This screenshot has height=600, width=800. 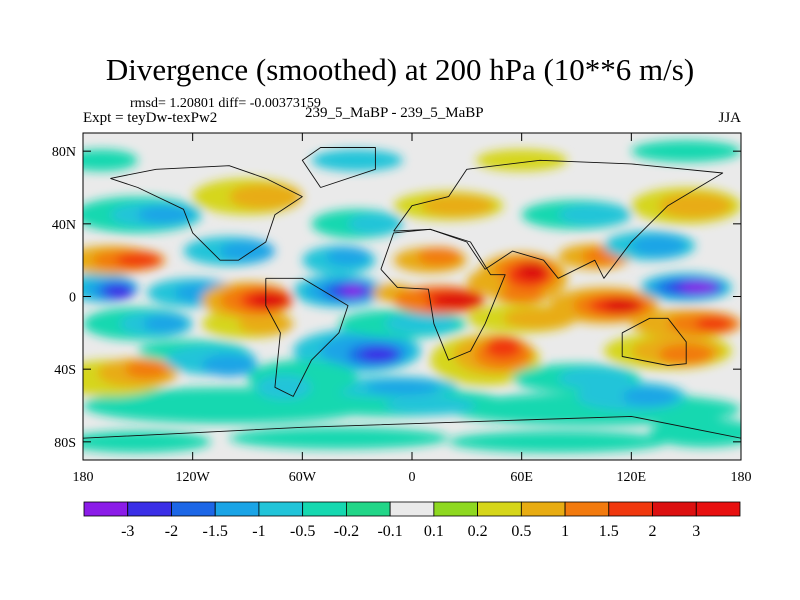 What do you see at coordinates (215, 531) in the screenshot?
I see `colorbar-level-label: -1.5` at bounding box center [215, 531].